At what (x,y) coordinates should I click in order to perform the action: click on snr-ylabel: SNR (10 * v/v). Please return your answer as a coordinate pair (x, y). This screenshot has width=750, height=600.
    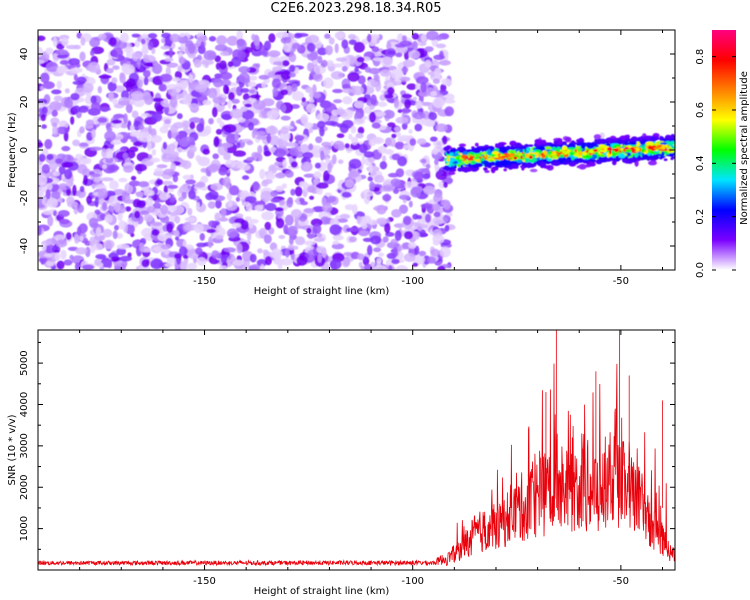
    Looking at the image, I should click on (12, 449).